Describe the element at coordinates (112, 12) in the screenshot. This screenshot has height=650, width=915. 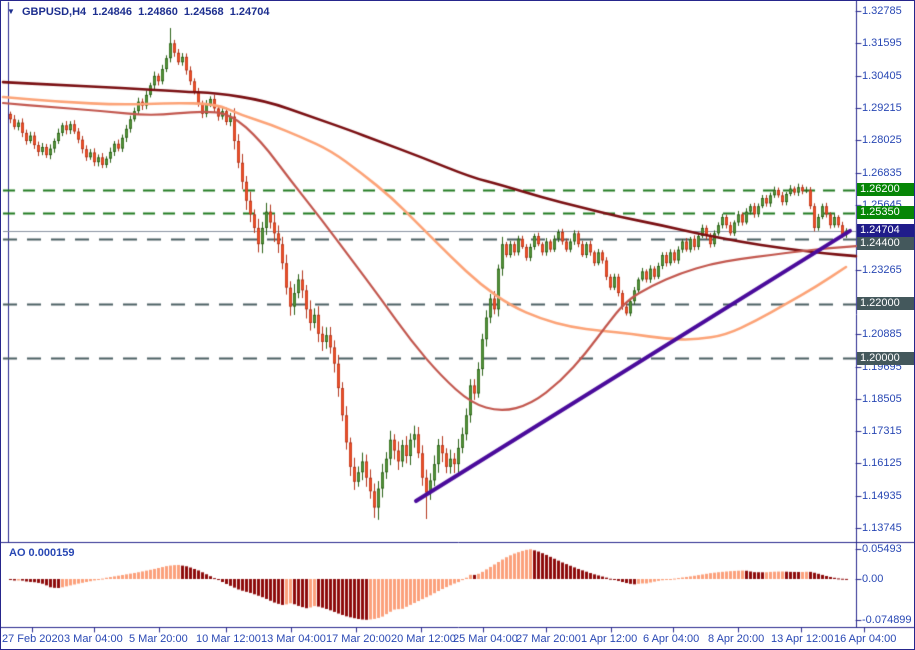
I see `ticker-open: 1.24846` at that location.